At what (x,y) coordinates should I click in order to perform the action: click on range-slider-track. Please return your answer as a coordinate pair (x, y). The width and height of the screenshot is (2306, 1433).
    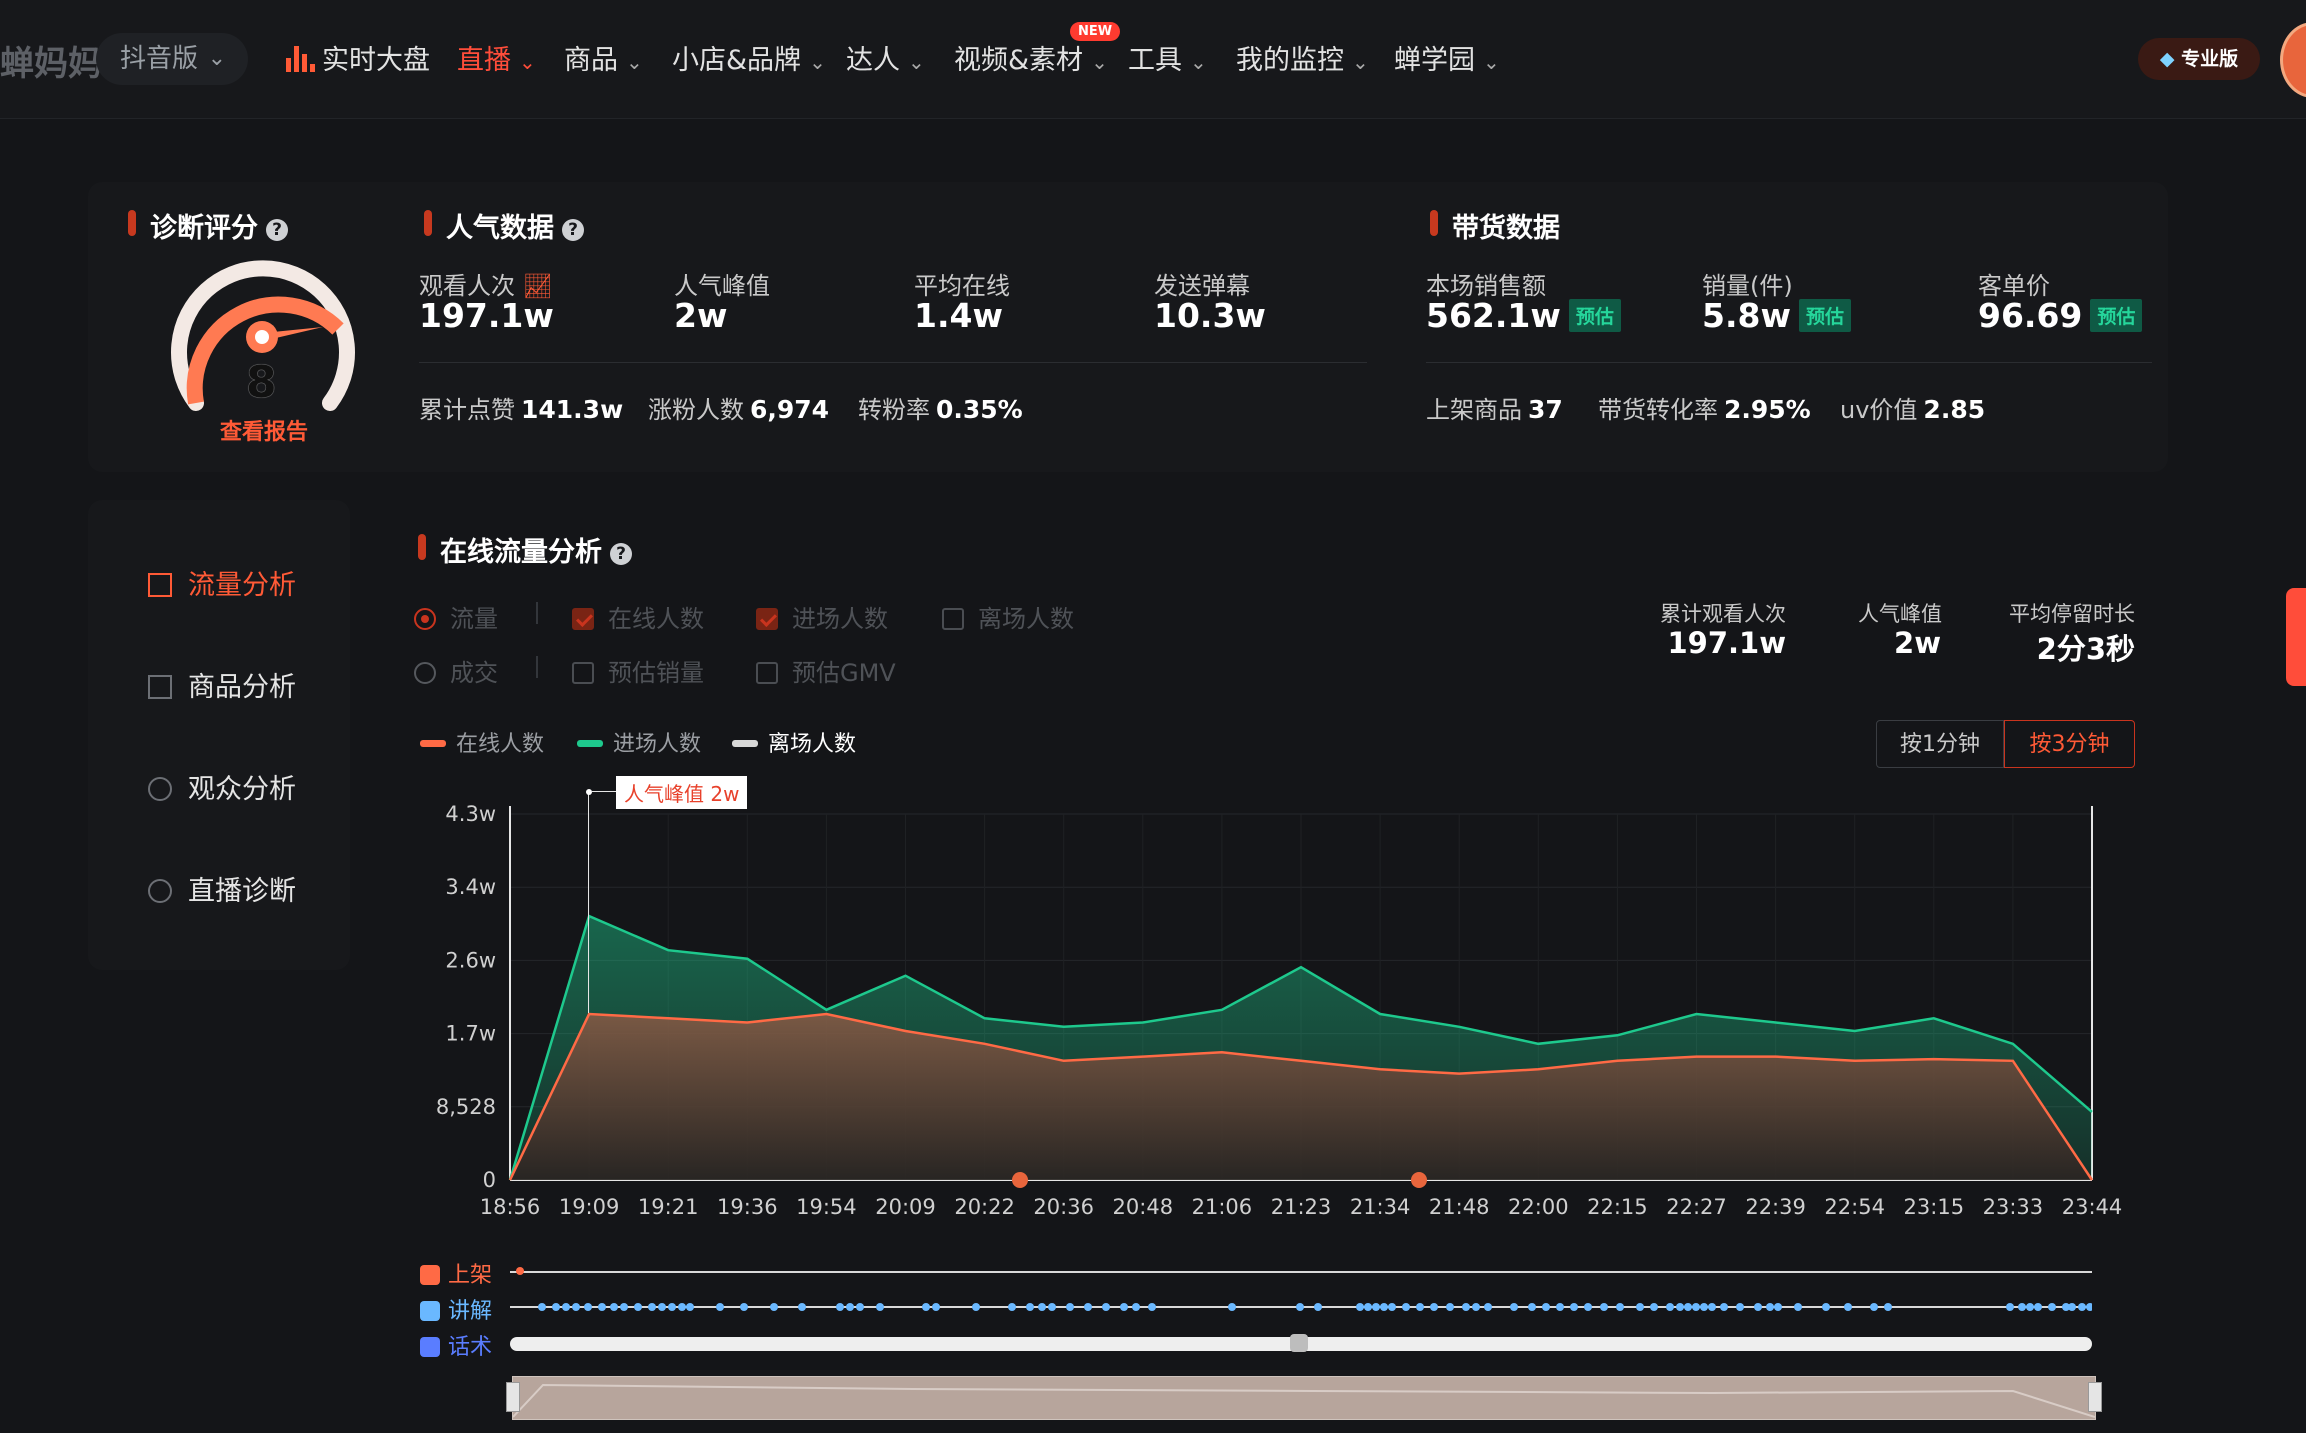
    Looking at the image, I should click on (1304, 1398).